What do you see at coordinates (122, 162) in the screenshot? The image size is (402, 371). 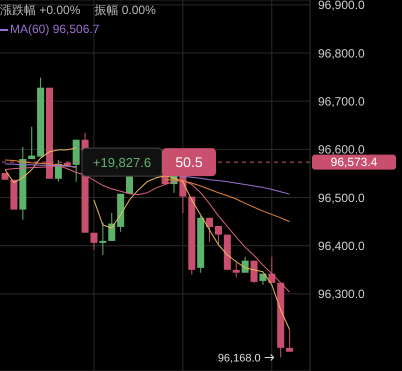 I see `annotation: +19,827.6` at bounding box center [122, 162].